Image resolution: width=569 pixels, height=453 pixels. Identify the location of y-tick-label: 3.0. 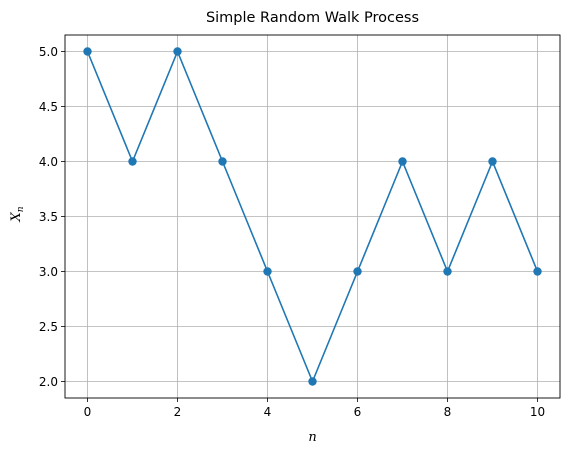
(48, 272).